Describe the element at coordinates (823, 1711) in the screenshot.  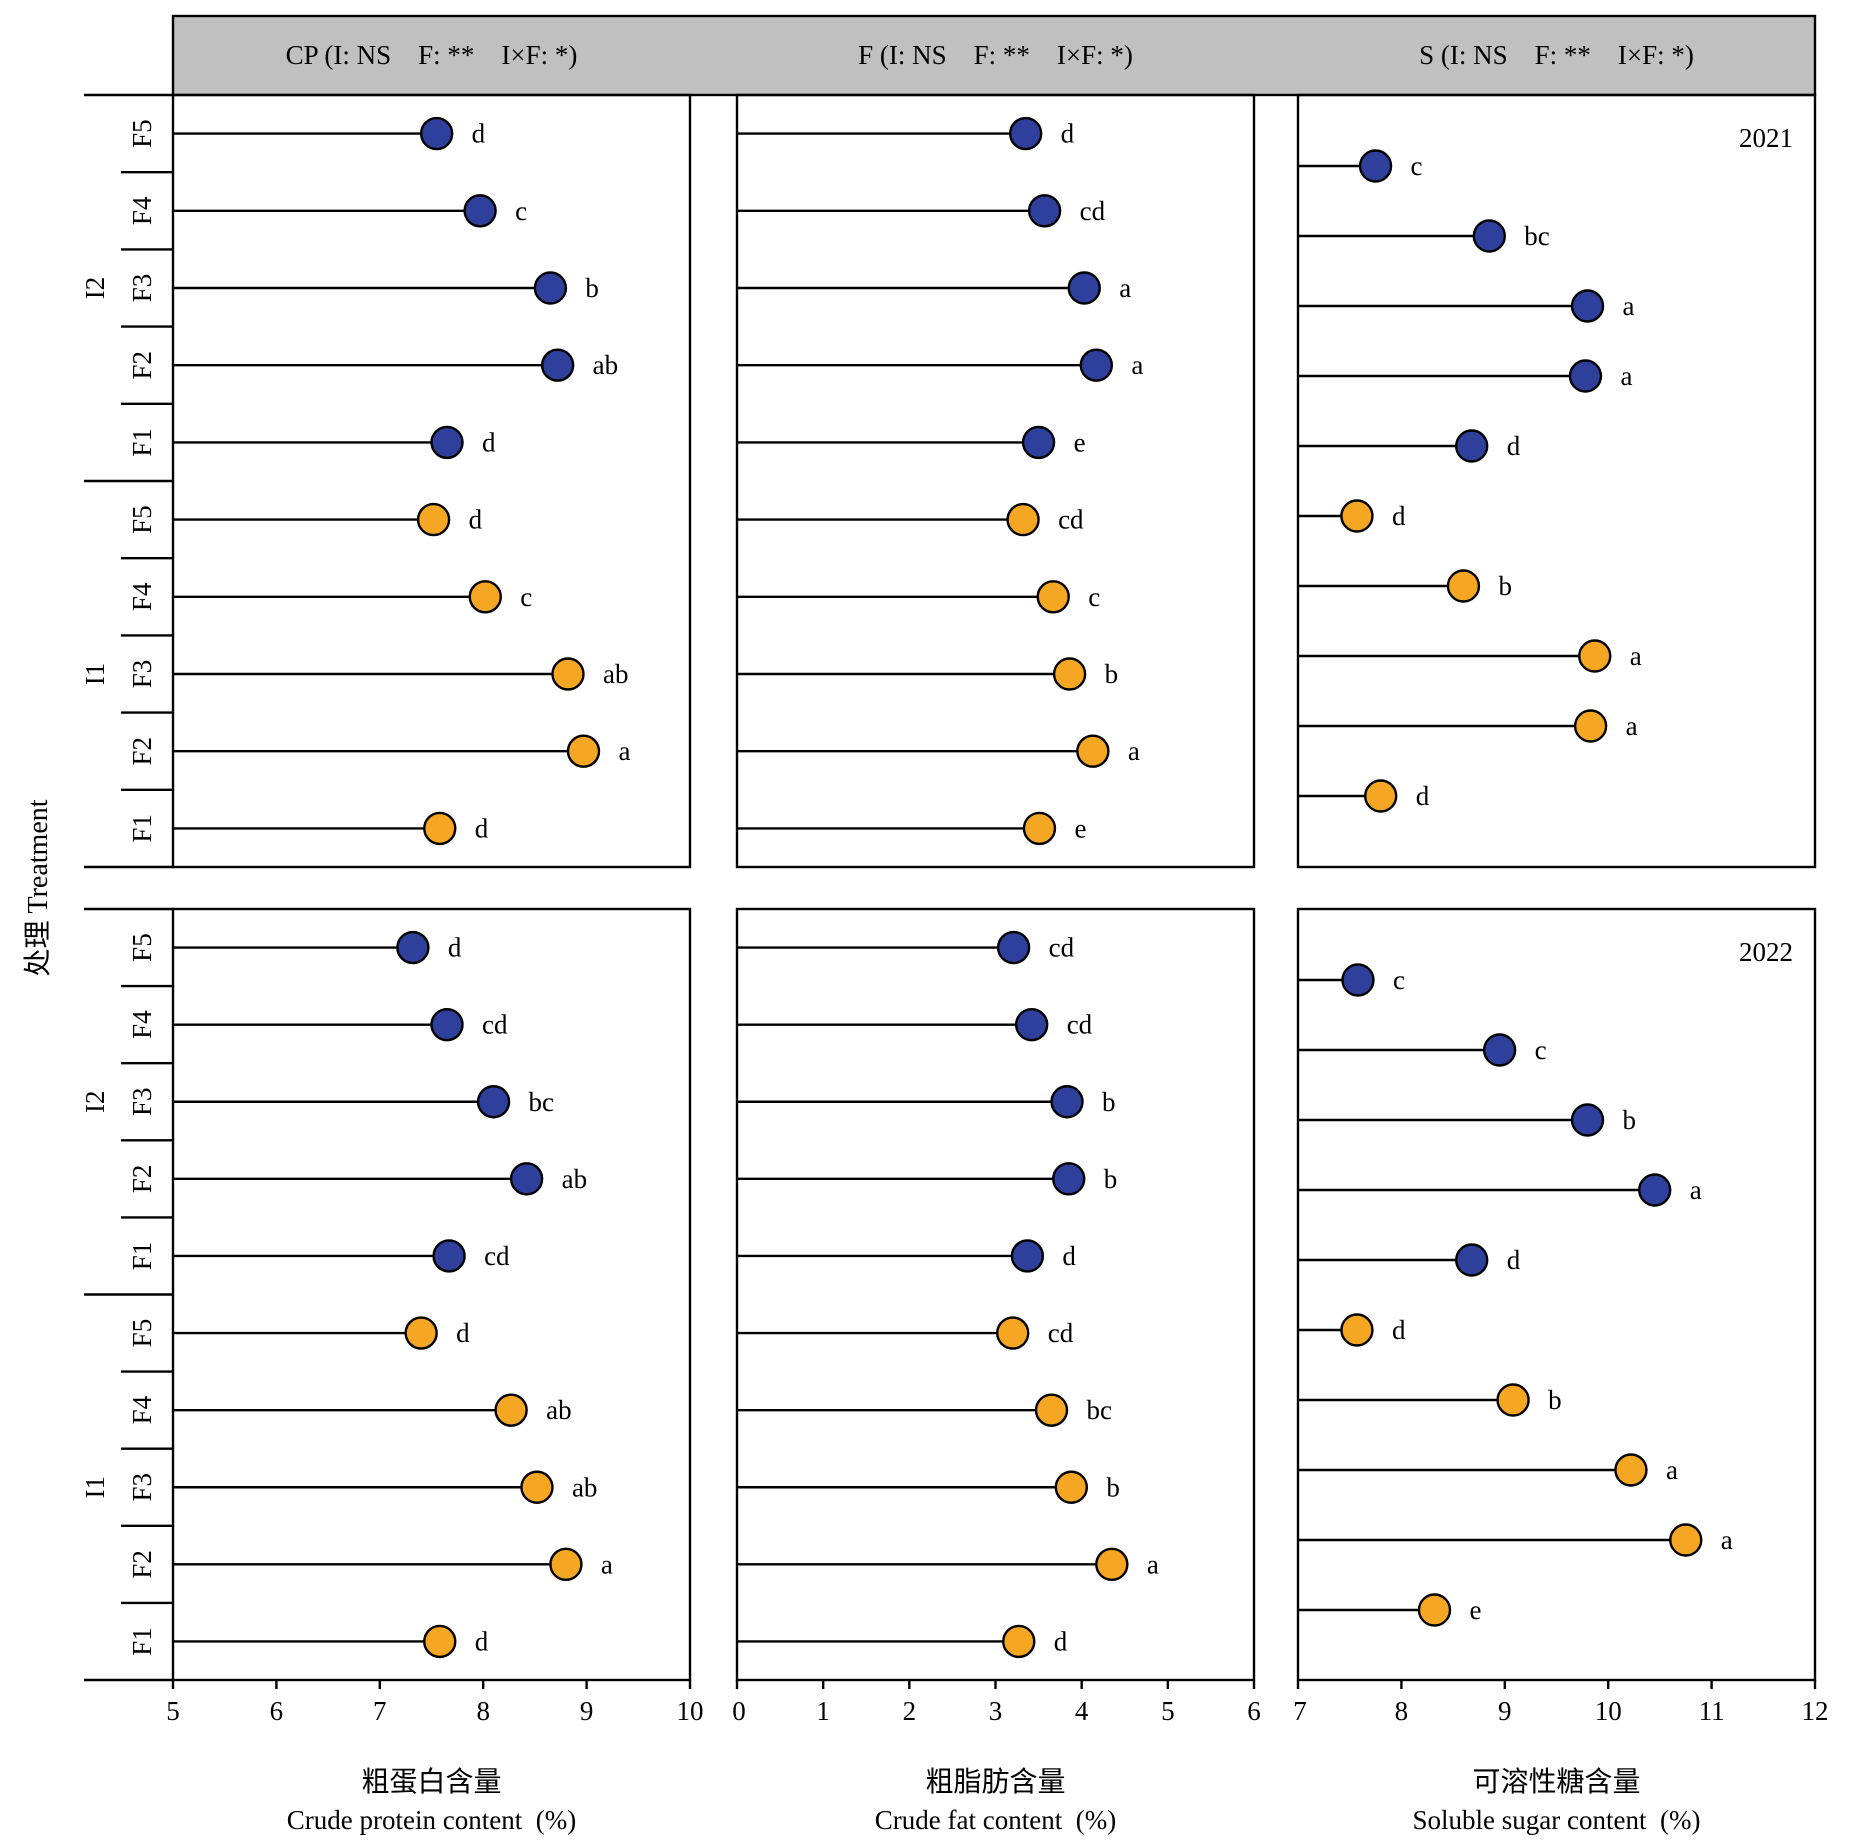
I see `x-tick-label: 1` at that location.